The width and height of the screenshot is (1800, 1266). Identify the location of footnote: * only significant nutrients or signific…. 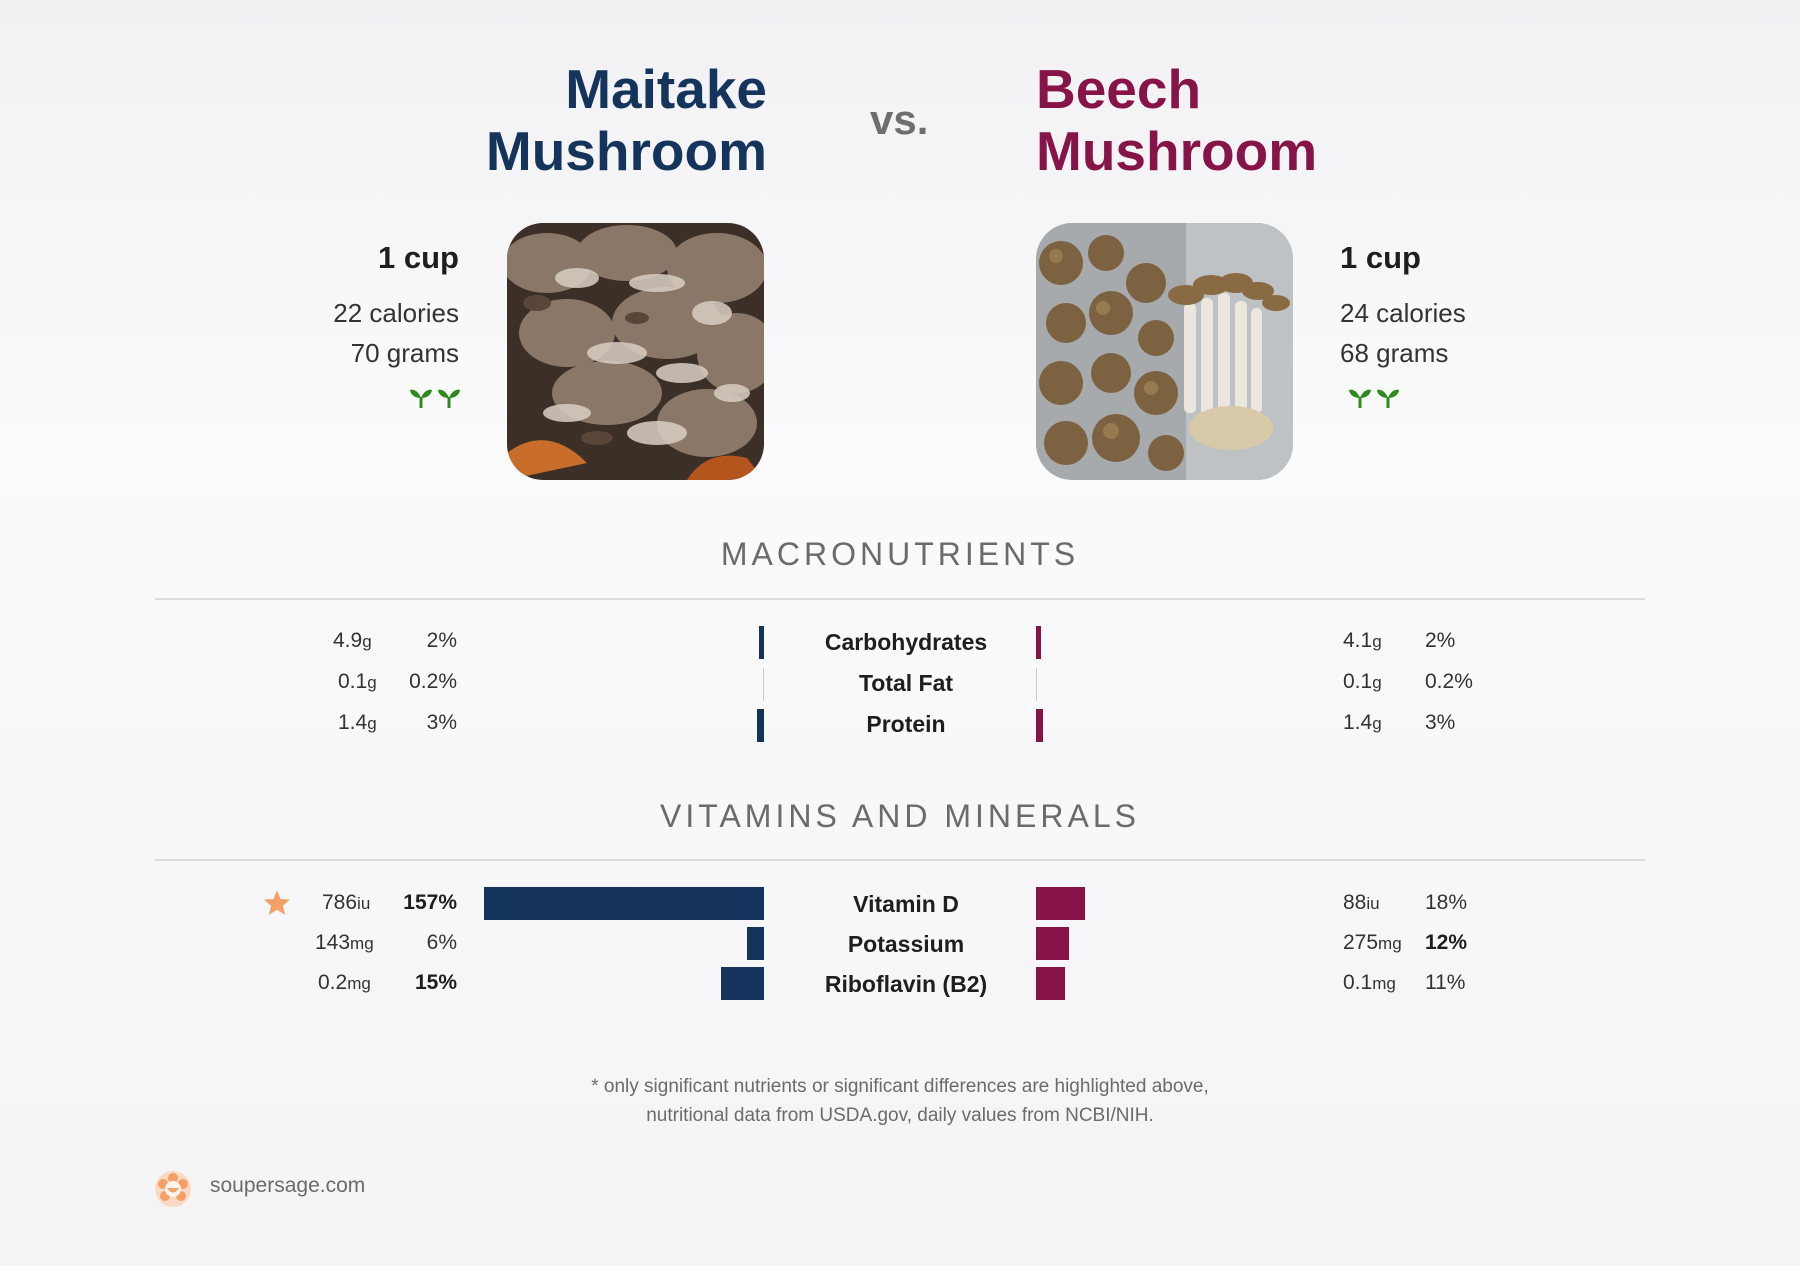
(900, 1101).